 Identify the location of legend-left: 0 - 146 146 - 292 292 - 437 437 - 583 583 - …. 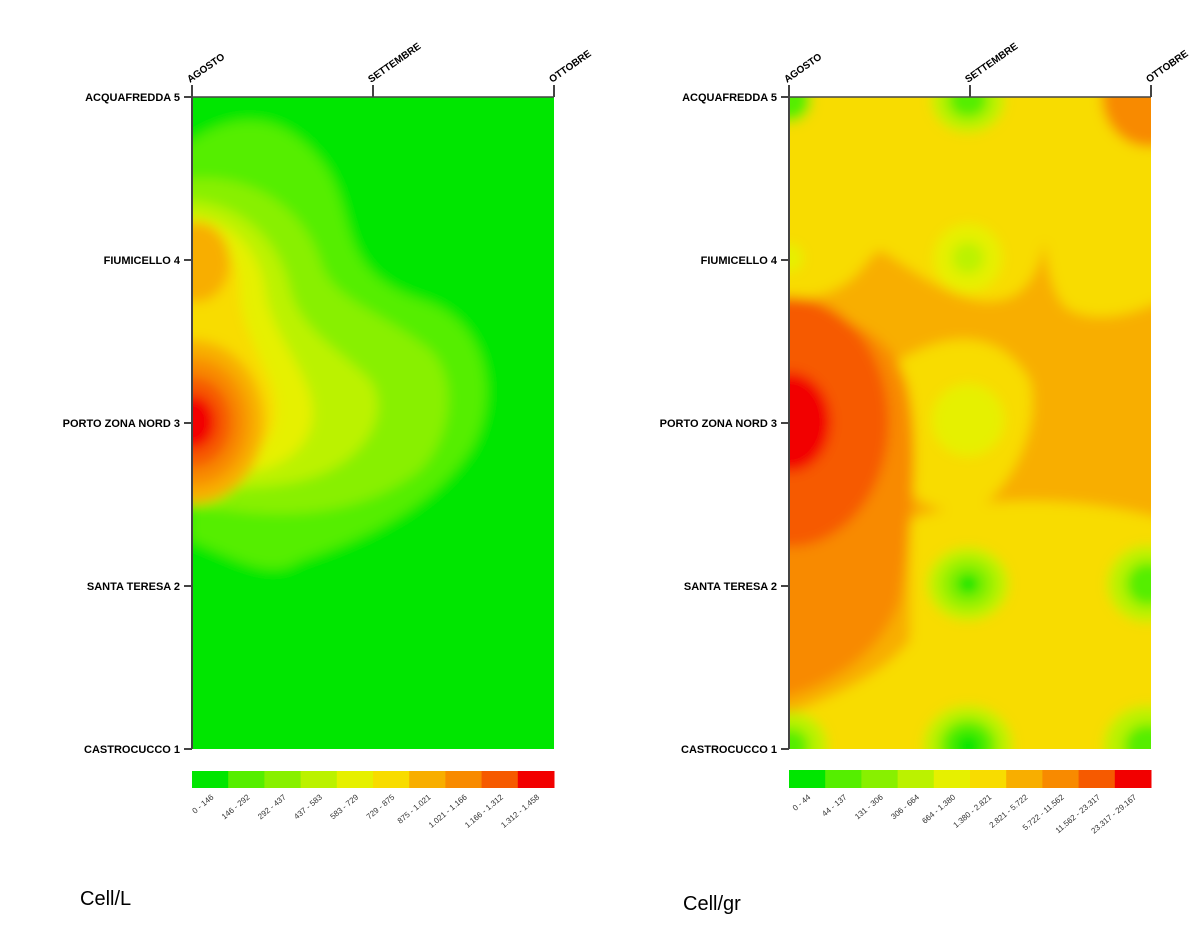
(373, 800).